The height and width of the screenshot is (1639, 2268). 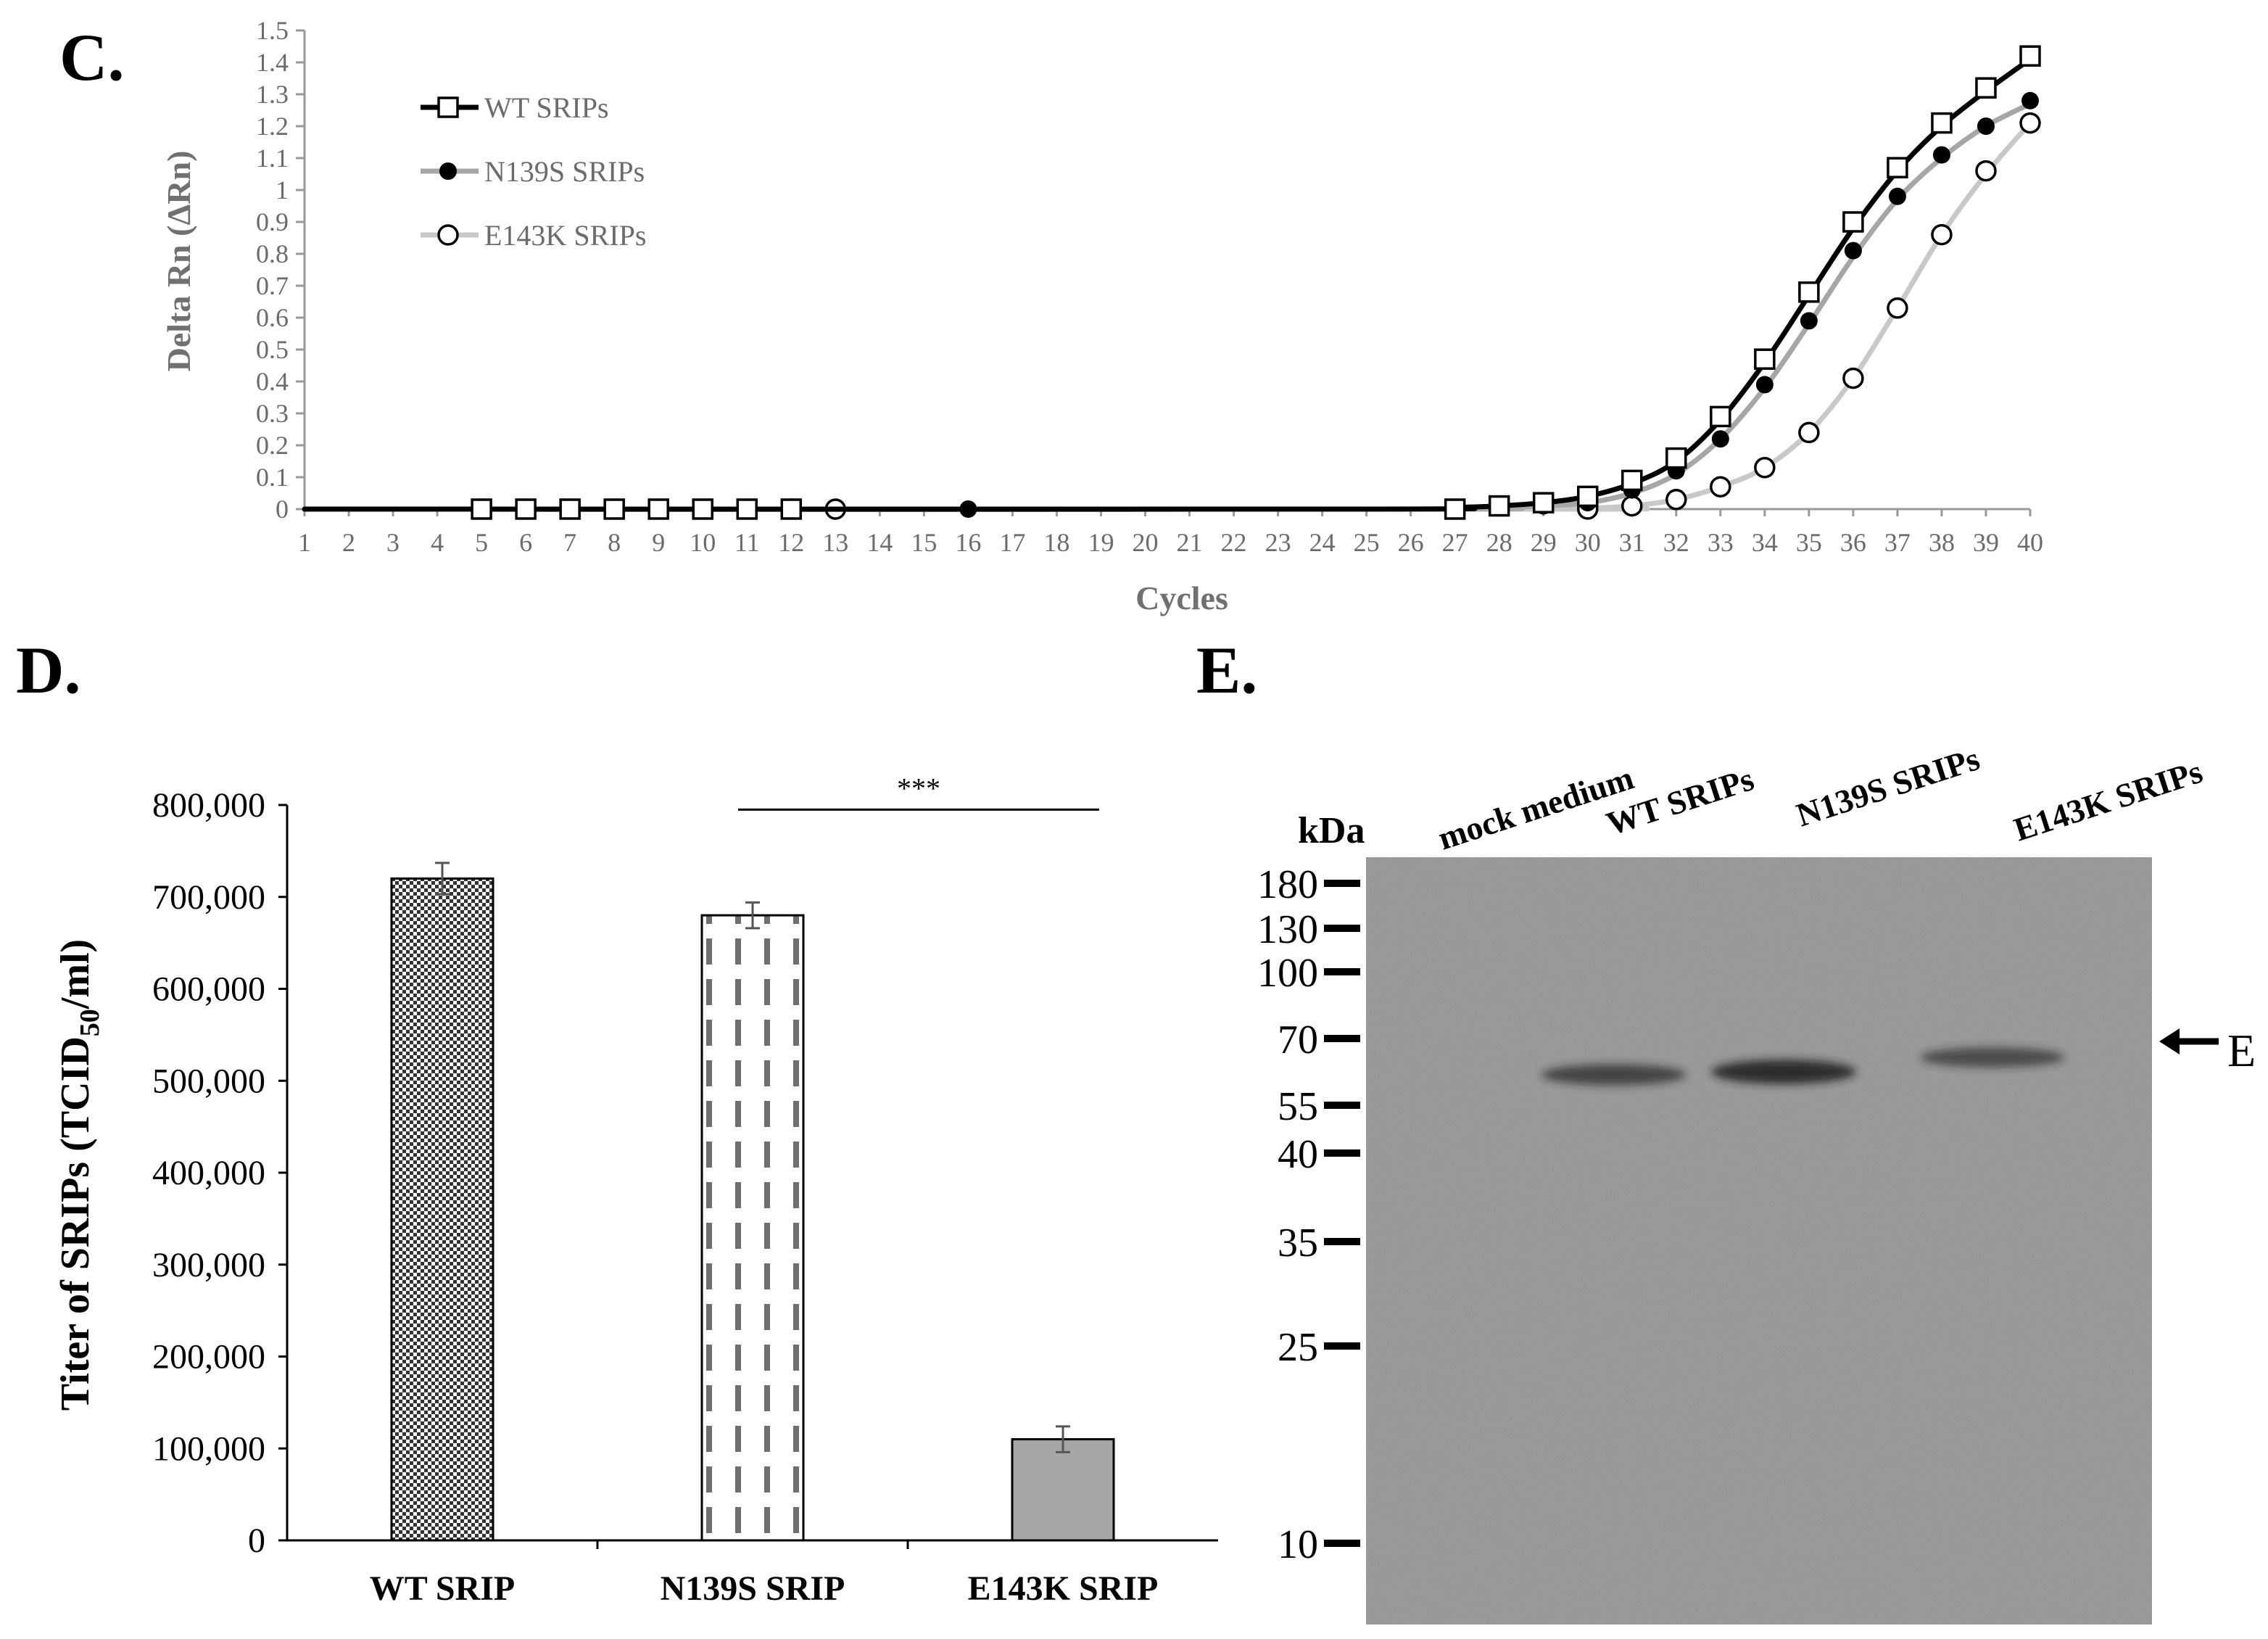 I want to click on c-y-tick-label: 1, so click(x=282, y=191).